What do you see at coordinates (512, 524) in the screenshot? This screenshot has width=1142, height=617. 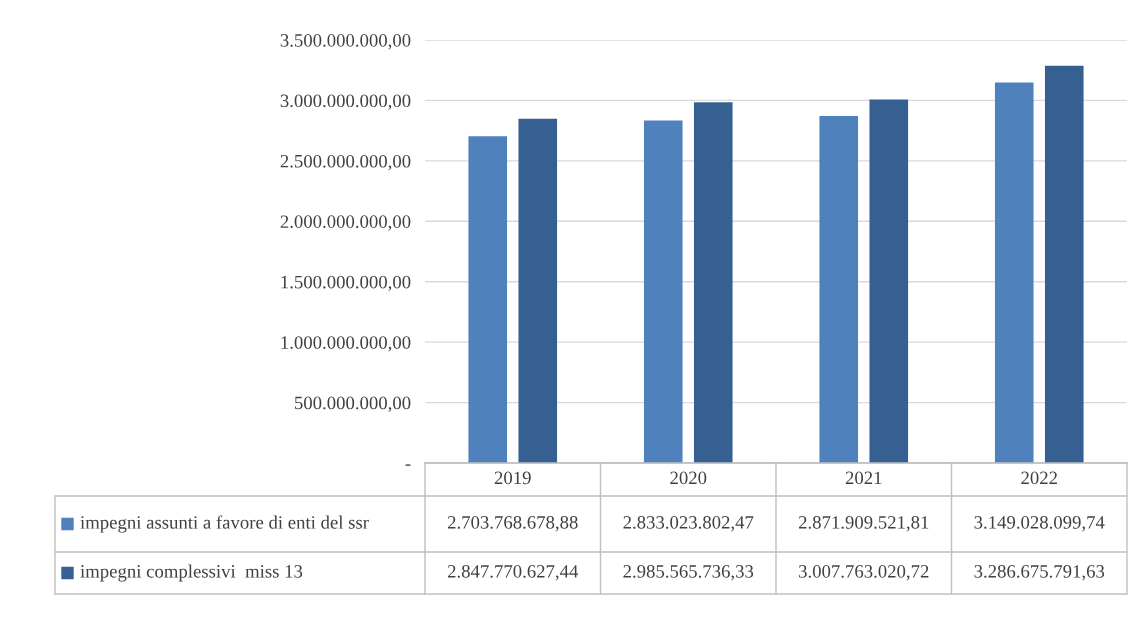 I see `data-label: 2.703.768.678,88` at bounding box center [512, 524].